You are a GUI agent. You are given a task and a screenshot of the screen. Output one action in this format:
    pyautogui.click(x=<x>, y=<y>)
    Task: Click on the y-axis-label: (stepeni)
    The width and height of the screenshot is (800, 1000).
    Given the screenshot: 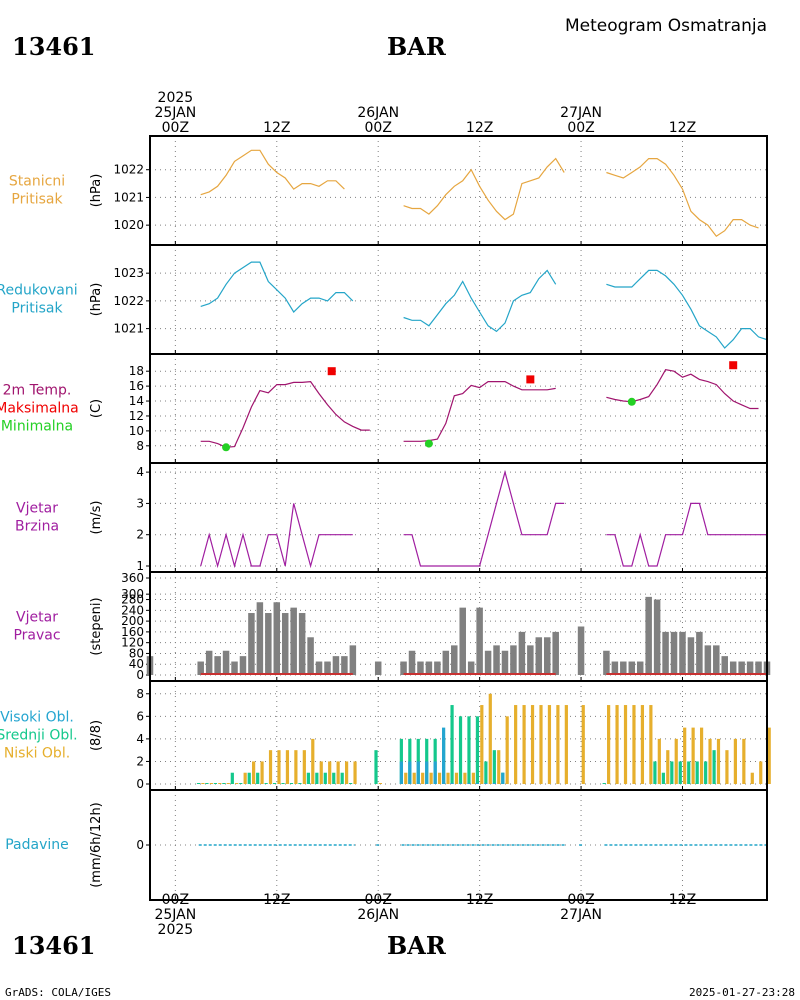 What is the action you would take?
    pyautogui.click(x=96, y=626)
    